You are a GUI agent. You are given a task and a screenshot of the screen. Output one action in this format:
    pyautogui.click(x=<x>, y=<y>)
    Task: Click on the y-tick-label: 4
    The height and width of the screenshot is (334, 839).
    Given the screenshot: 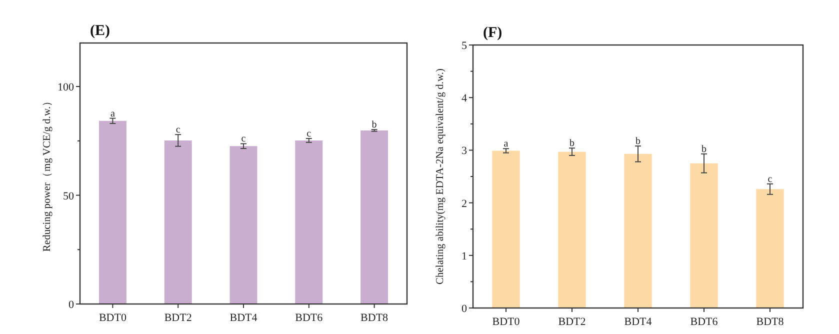 What is the action you would take?
    pyautogui.click(x=465, y=98)
    